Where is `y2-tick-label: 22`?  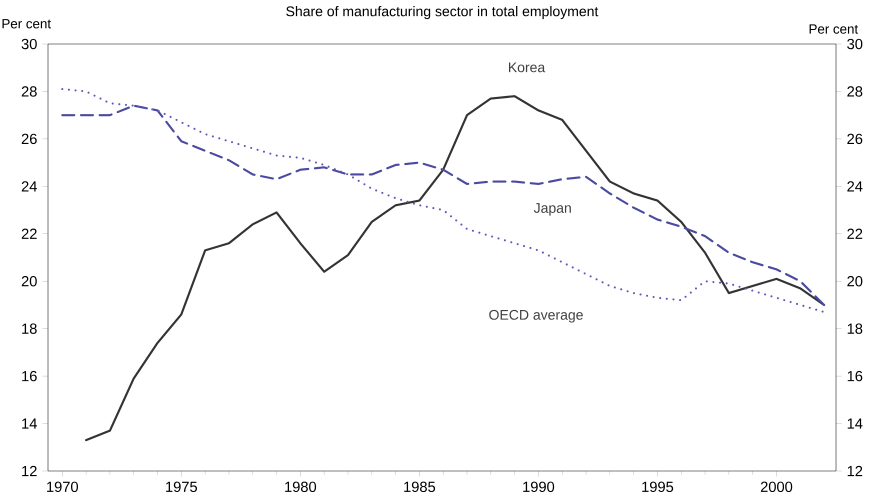 y2-tick-label: 22 is located at coordinates (854, 233).